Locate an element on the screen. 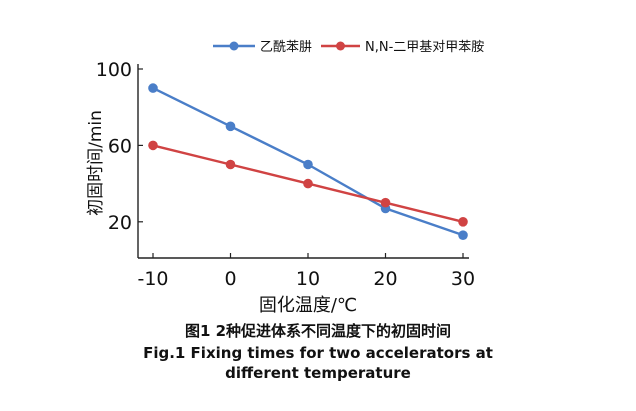 The height and width of the screenshot is (411, 636). y-tick-label: 60 is located at coordinates (120, 146).